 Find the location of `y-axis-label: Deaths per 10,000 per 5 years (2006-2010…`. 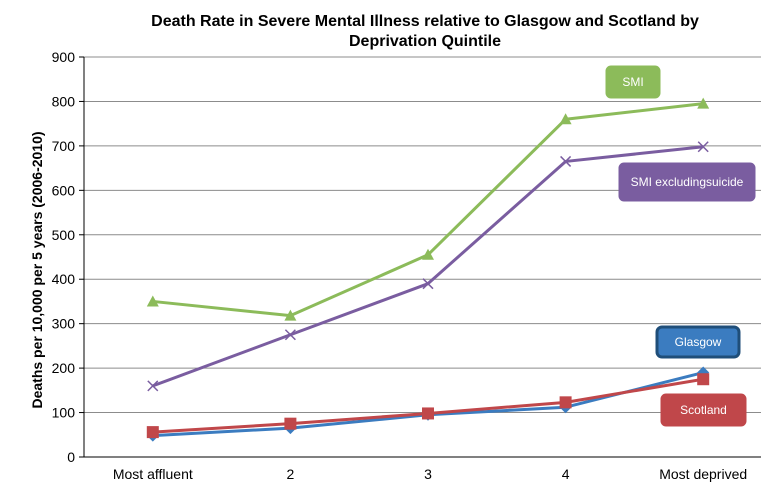

y-axis-label: Deaths per 10,000 per 5 years (2006-2010… is located at coordinates (37, 269).